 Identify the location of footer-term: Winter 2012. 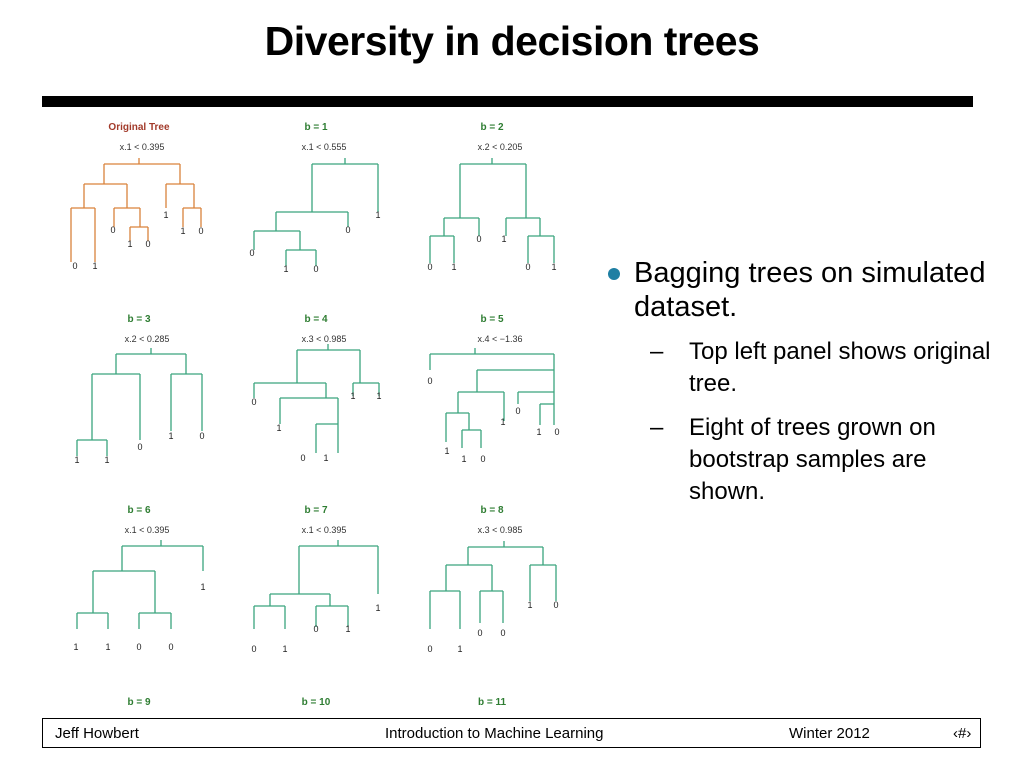
(829, 733).